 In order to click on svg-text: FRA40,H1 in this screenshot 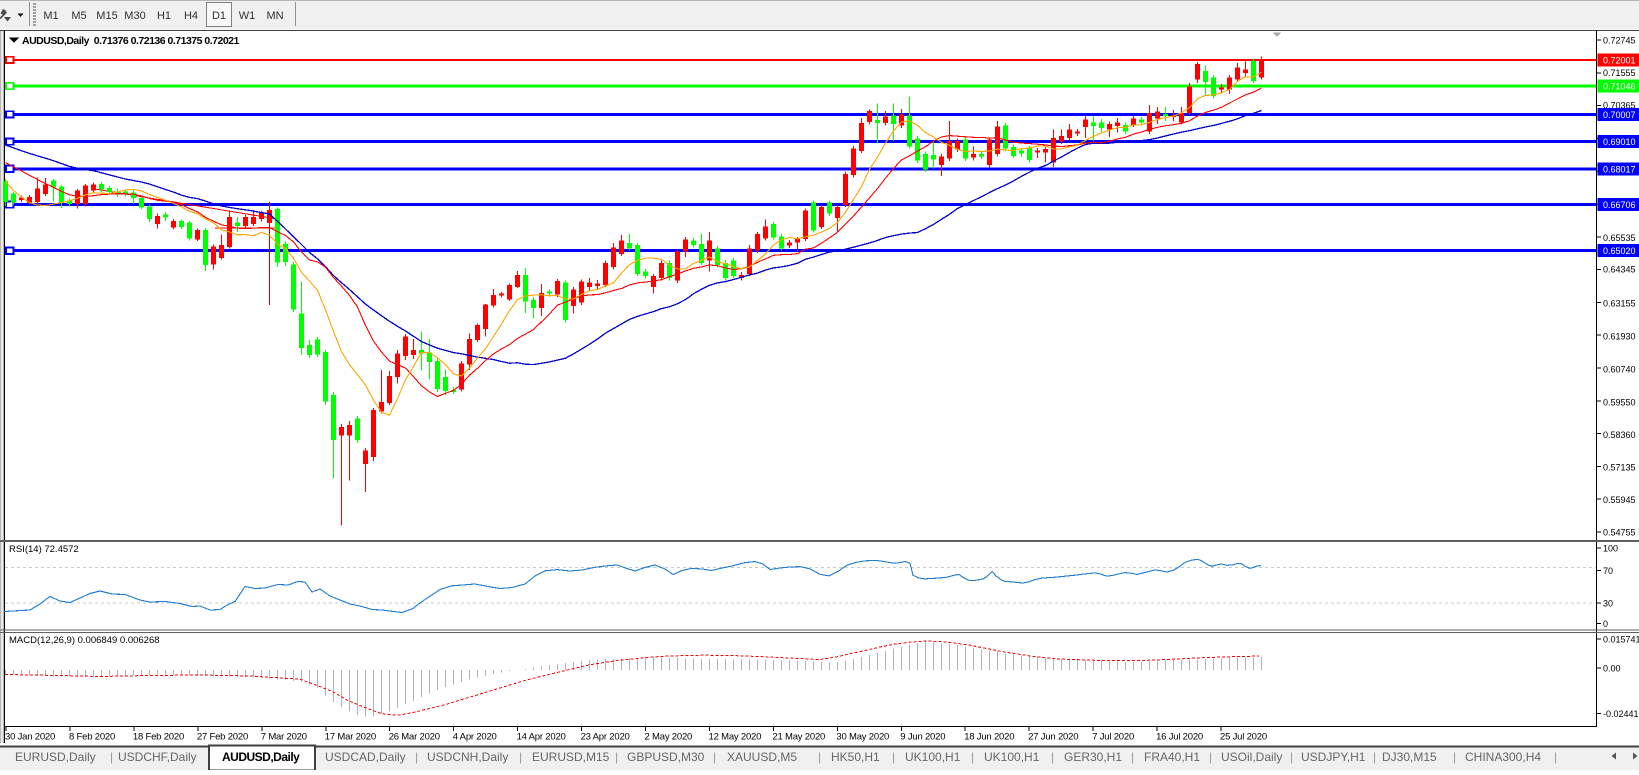, I will do `click(1172, 757)`.